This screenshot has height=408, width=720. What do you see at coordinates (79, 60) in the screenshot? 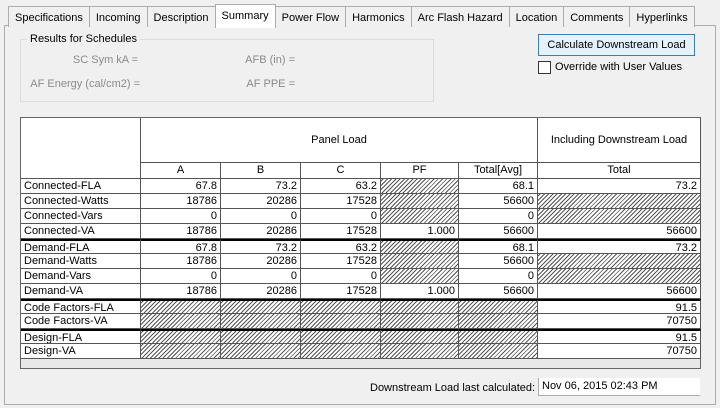
I see `result-field: SC Sym kA =` at bounding box center [79, 60].